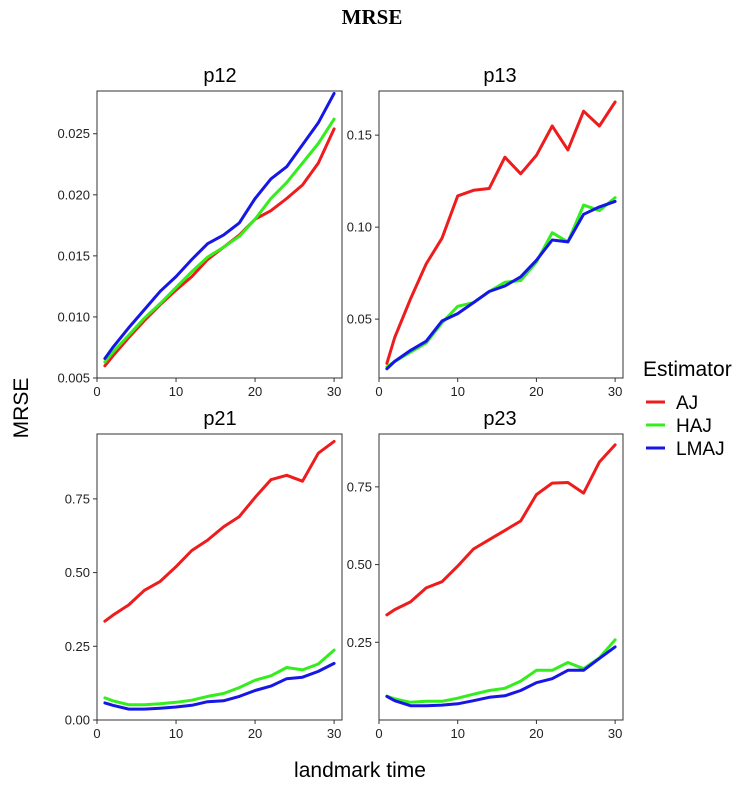  What do you see at coordinates (372, 17) in the screenshot?
I see `figure-title: MRSE` at bounding box center [372, 17].